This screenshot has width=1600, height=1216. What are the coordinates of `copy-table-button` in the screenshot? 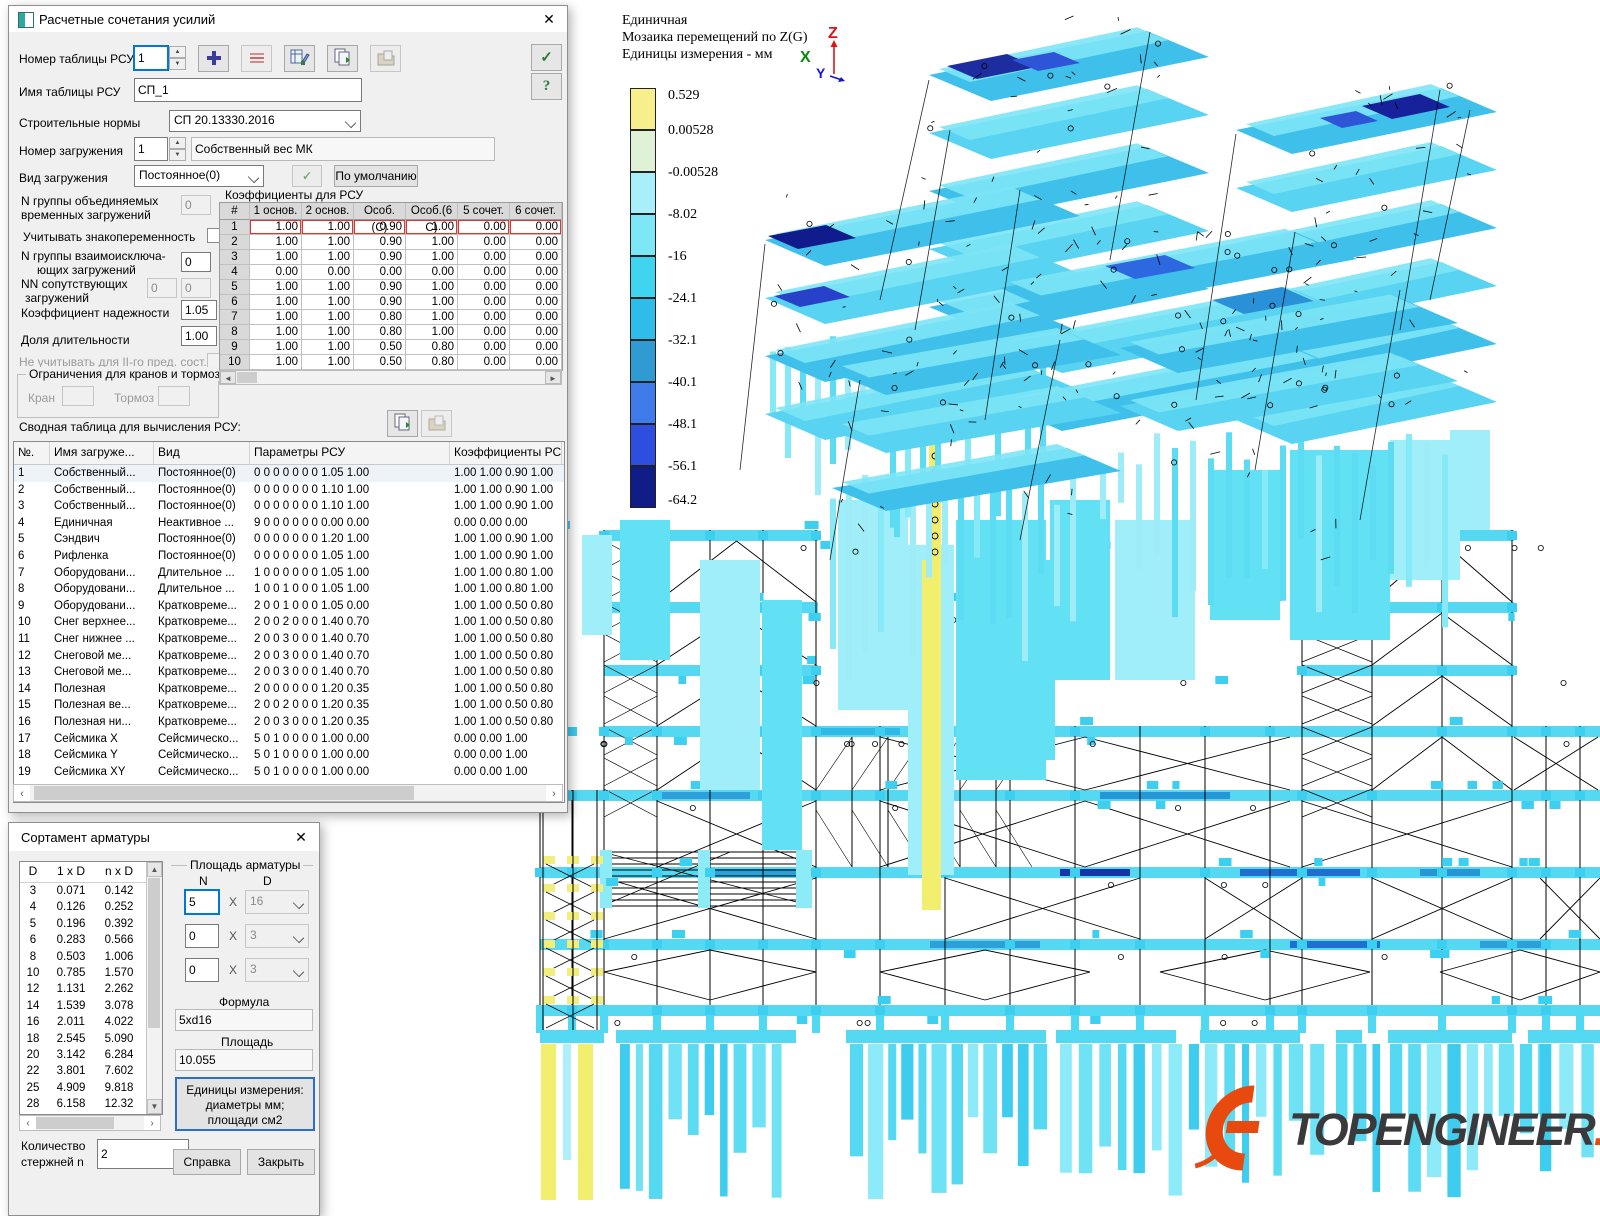 It's located at (342, 58).